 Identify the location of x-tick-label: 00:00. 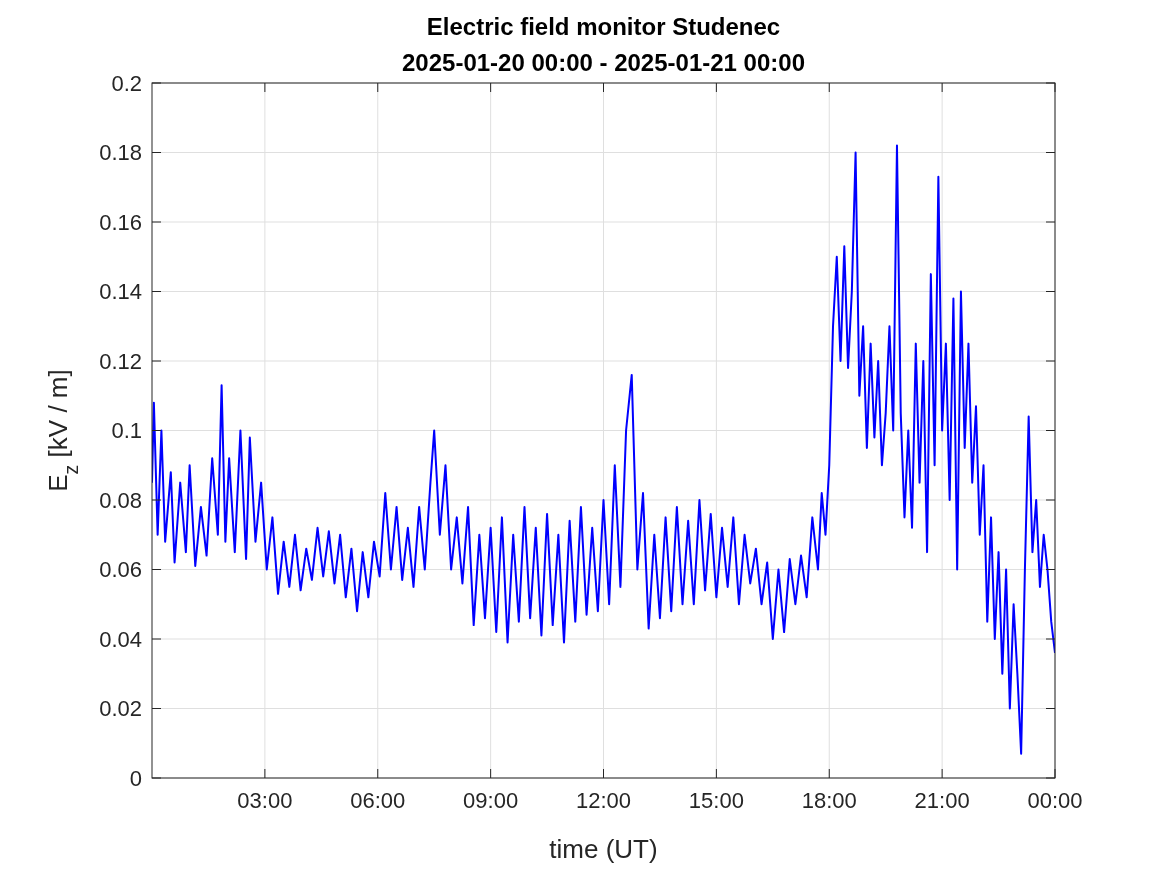
(1055, 800).